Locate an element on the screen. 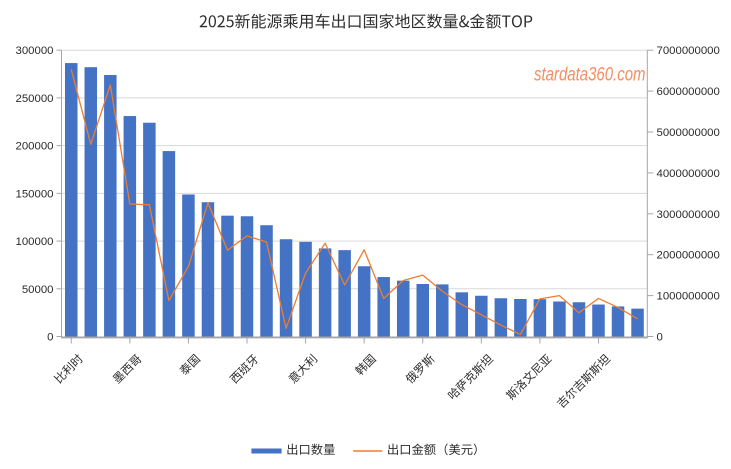  svg-text: 7000000000 is located at coordinates (688, 51).